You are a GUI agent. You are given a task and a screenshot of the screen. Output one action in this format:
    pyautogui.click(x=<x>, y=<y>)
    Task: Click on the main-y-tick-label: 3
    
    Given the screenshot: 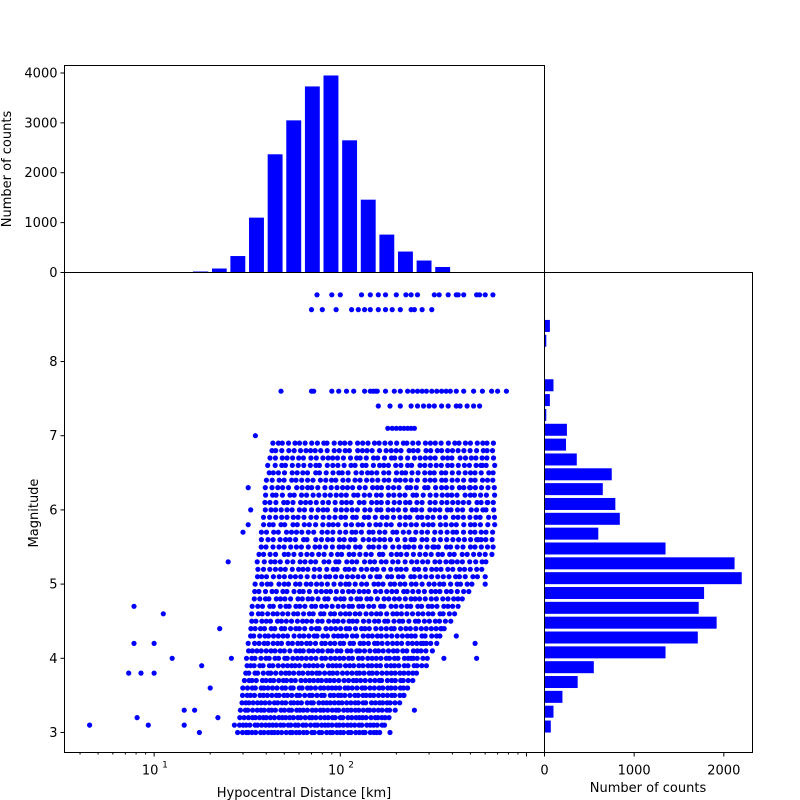 What is the action you would take?
    pyautogui.click(x=53, y=733)
    